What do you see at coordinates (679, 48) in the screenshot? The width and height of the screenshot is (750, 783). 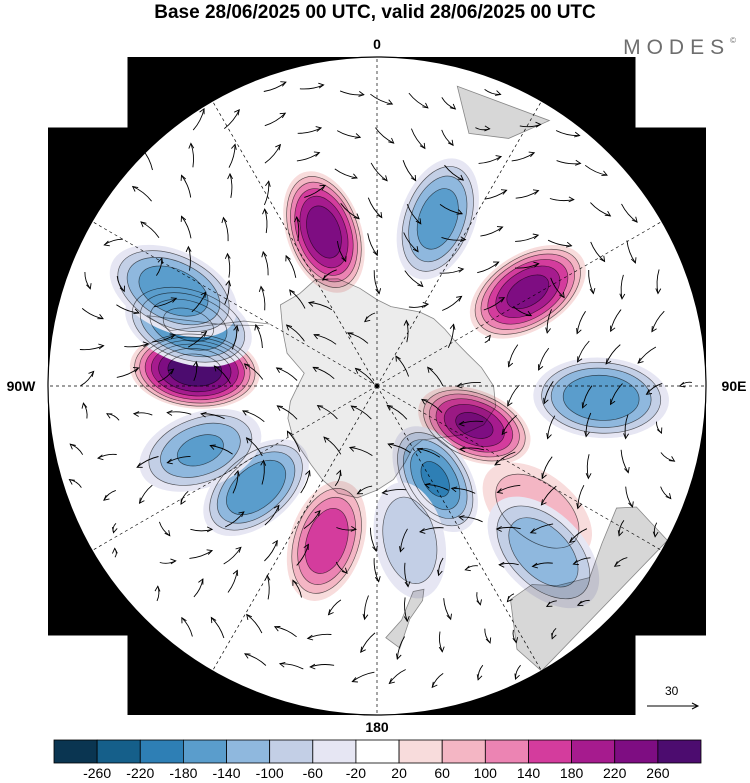 I see `modes-logo: MODES©` at bounding box center [679, 48].